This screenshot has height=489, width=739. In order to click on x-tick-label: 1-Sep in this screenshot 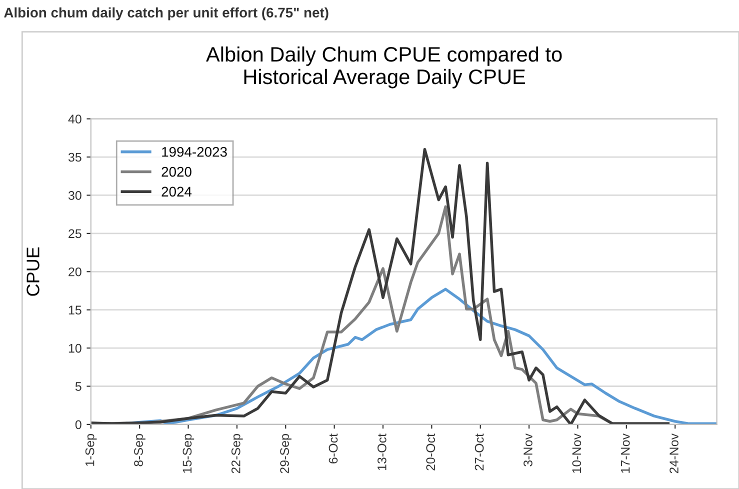, I will do `click(91, 450)`.